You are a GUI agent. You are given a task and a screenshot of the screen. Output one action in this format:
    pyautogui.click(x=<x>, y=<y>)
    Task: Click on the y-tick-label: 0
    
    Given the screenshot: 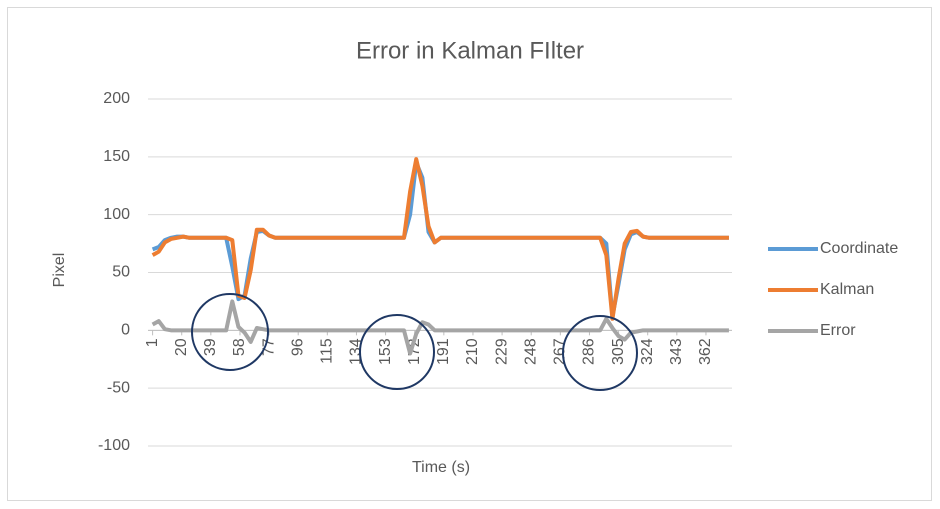 What is the action you would take?
    pyautogui.click(x=125, y=330)
    